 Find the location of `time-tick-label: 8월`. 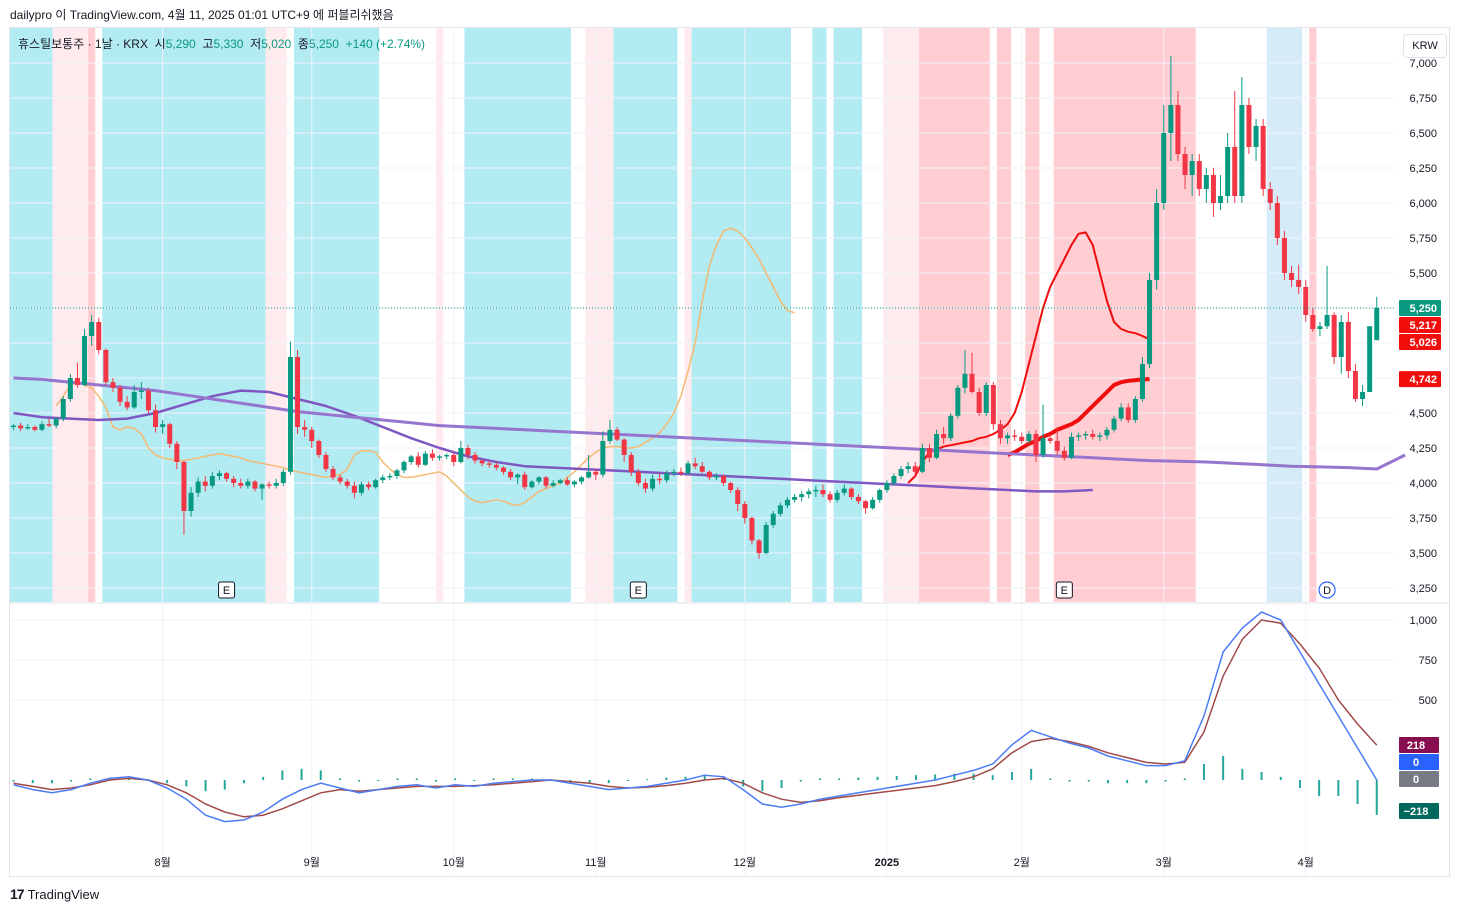

time-tick-label: 8월 is located at coordinates (163, 862).